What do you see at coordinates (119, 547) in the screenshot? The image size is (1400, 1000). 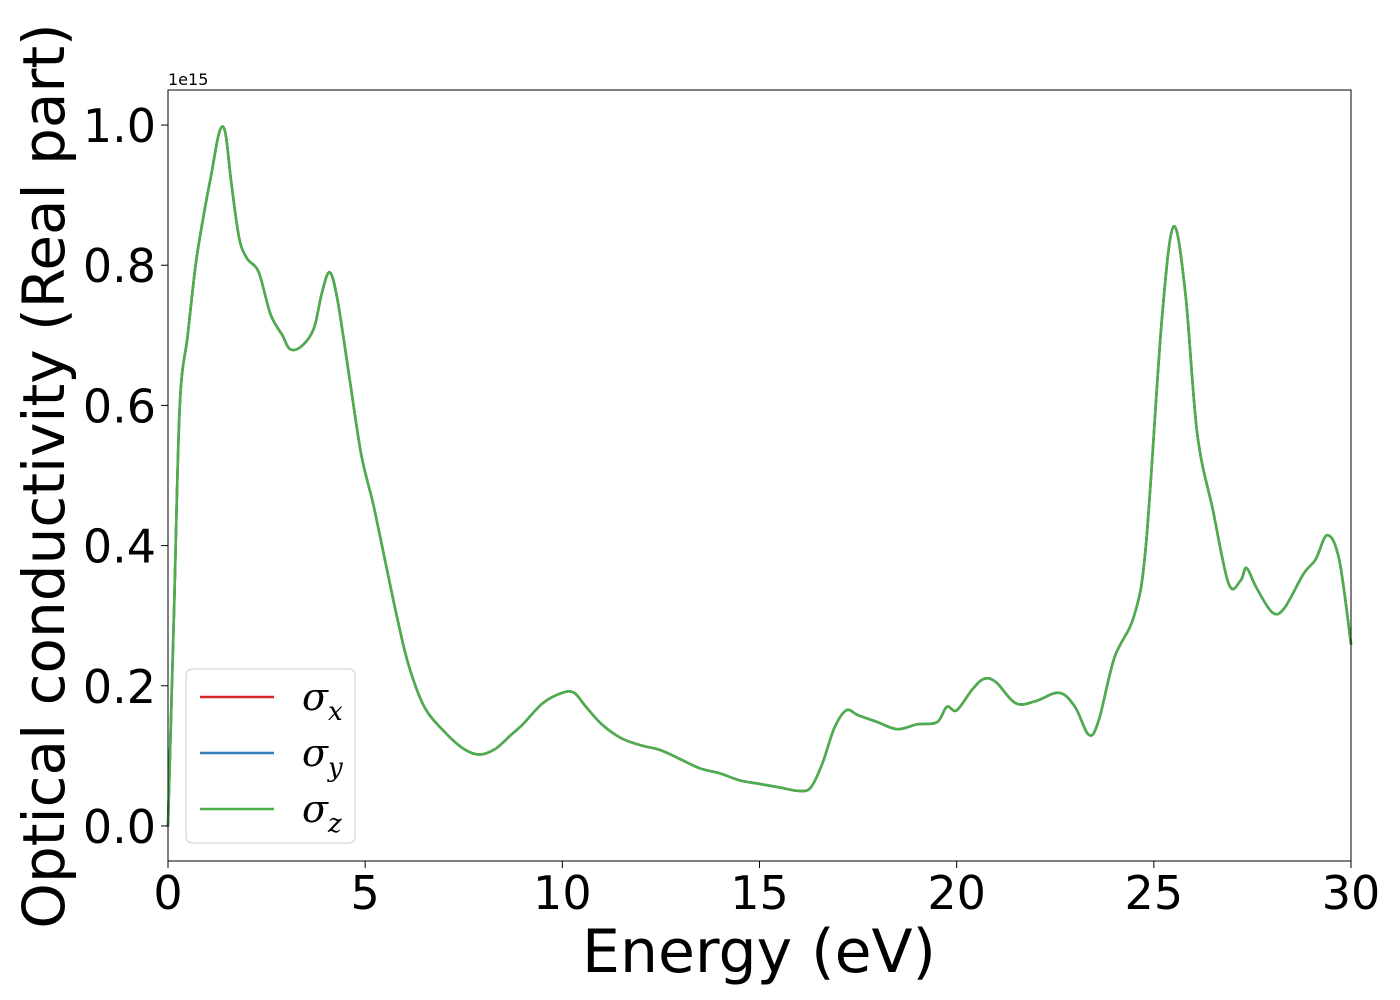 I see `y-tick-label: 0.4` at bounding box center [119, 547].